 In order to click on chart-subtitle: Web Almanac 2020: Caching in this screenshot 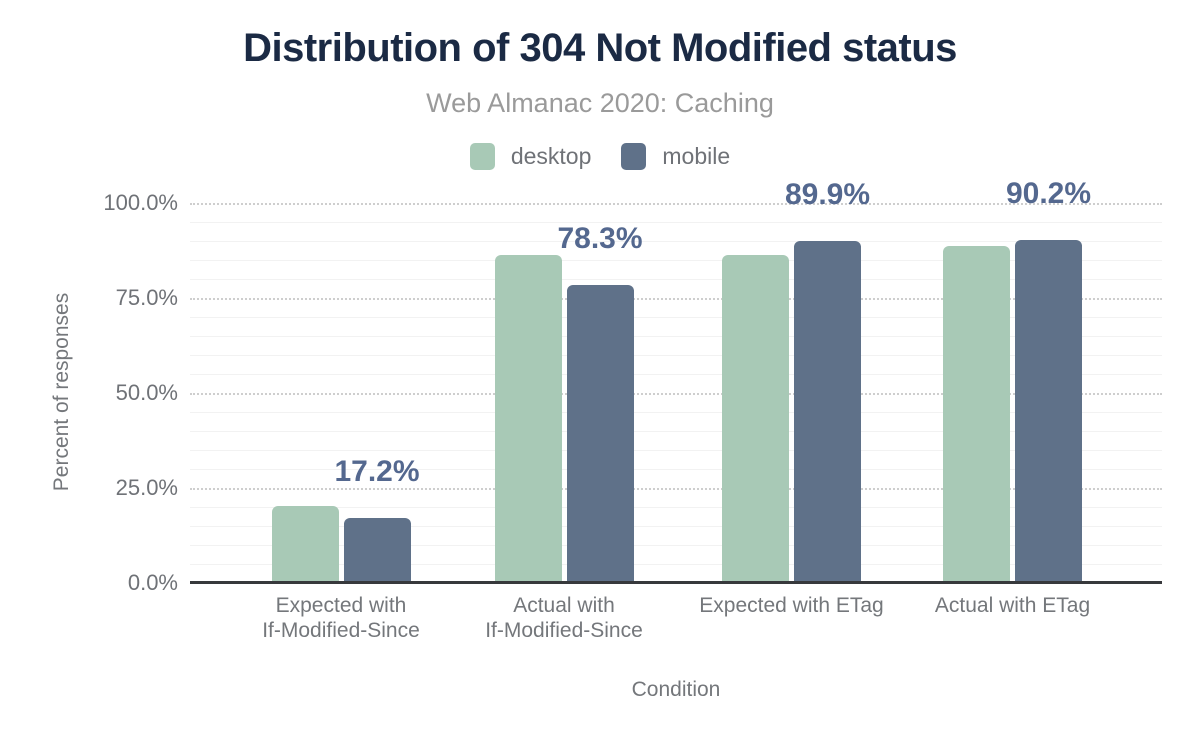, I will do `click(600, 103)`.